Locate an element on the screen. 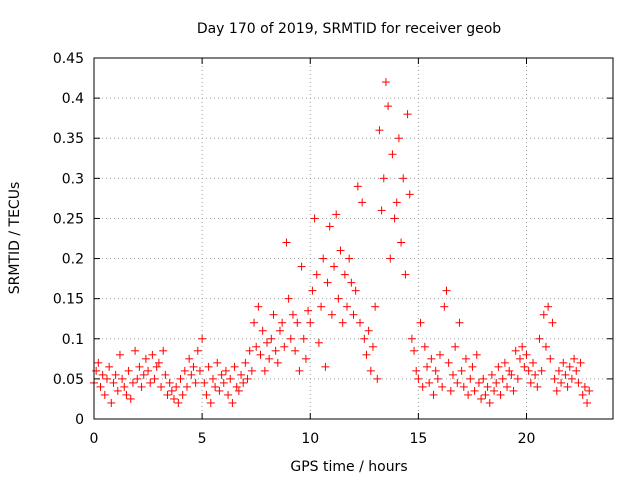 This screenshot has height=480, width=640. x-tick-label: 15 is located at coordinates (418, 439).